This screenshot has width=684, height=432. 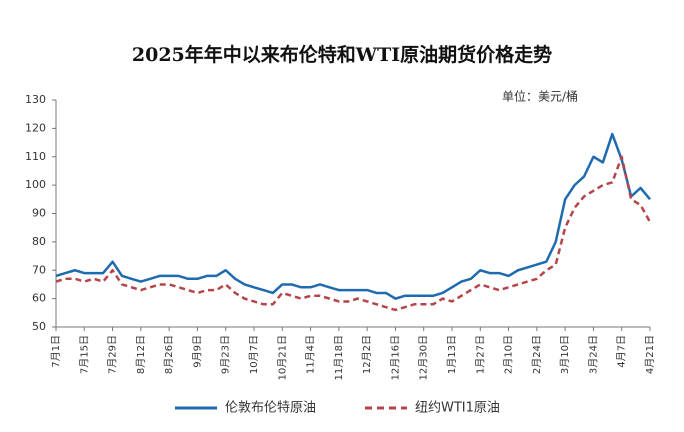 I want to click on x-tick-label: 10月7日, so click(x=254, y=354).